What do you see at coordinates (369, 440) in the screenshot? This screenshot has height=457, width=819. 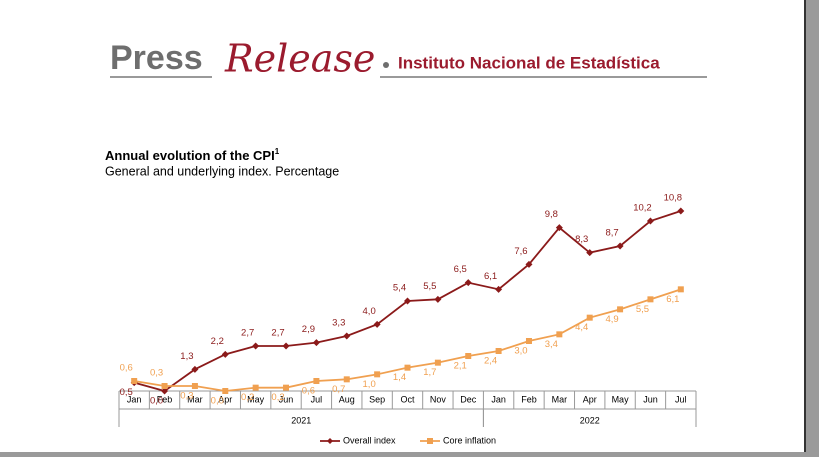 I see `legend-label: Overall index` at bounding box center [369, 440].